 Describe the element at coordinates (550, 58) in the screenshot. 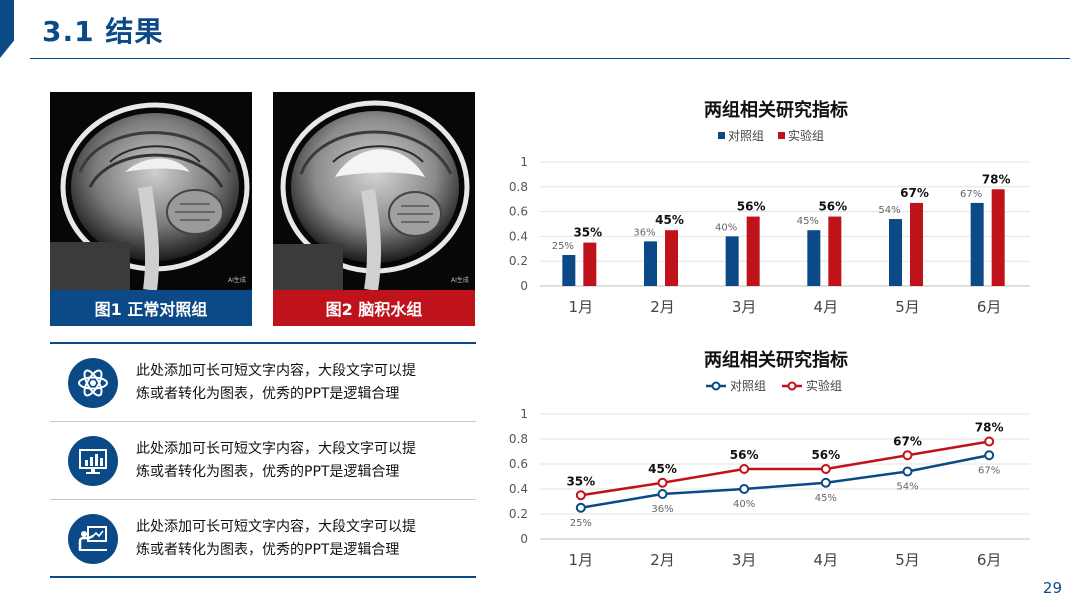

I see `title-divider` at that location.